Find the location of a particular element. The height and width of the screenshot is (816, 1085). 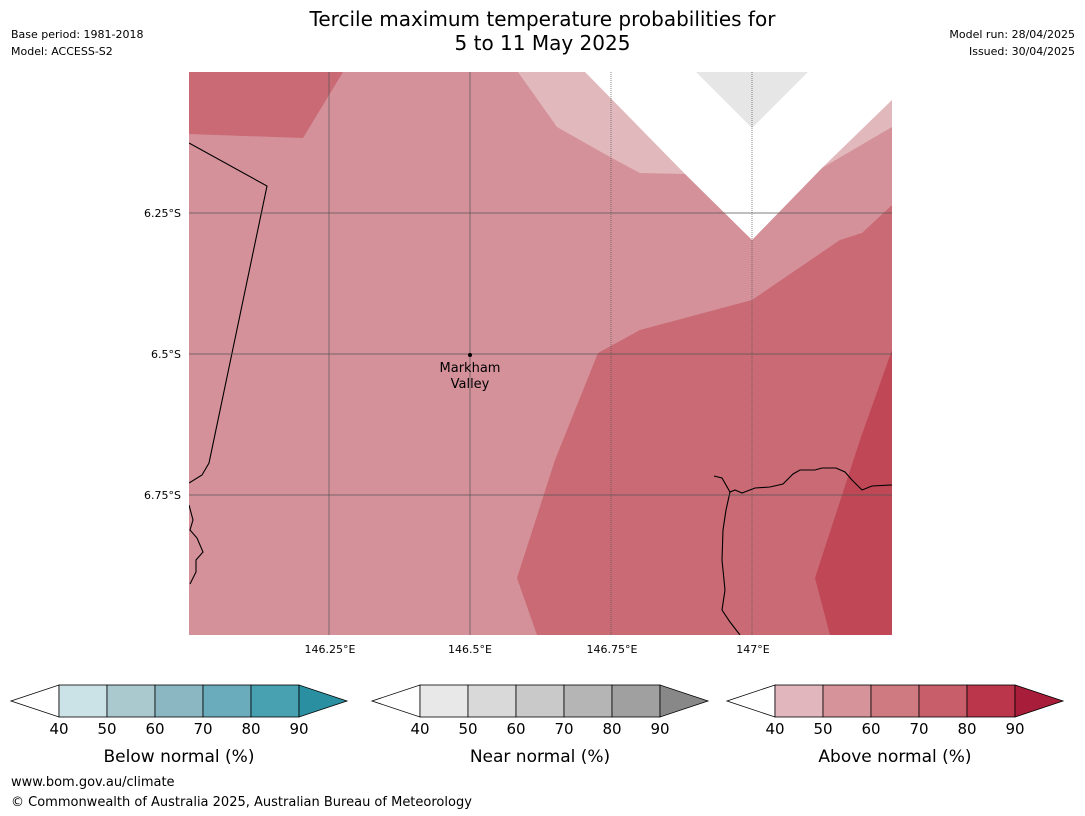

near-normal-colorbar-tick-label: 90 is located at coordinates (659, 729).